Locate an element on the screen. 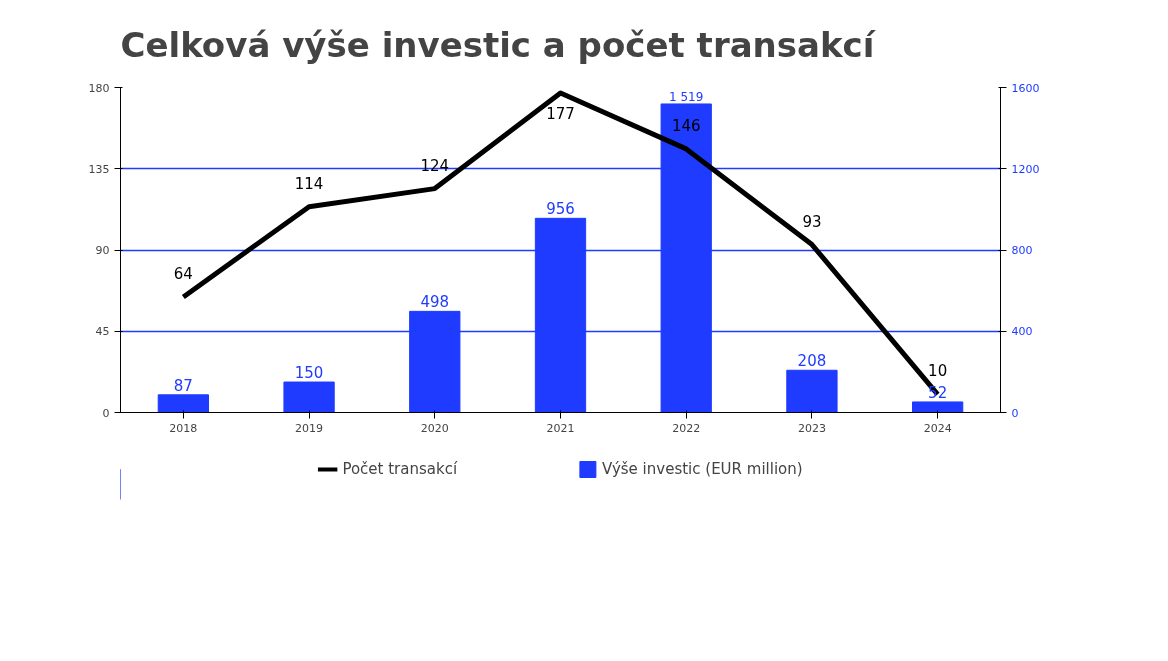 This screenshot has height=661, width=1168. y-tick-label: 0 is located at coordinates (106, 413).